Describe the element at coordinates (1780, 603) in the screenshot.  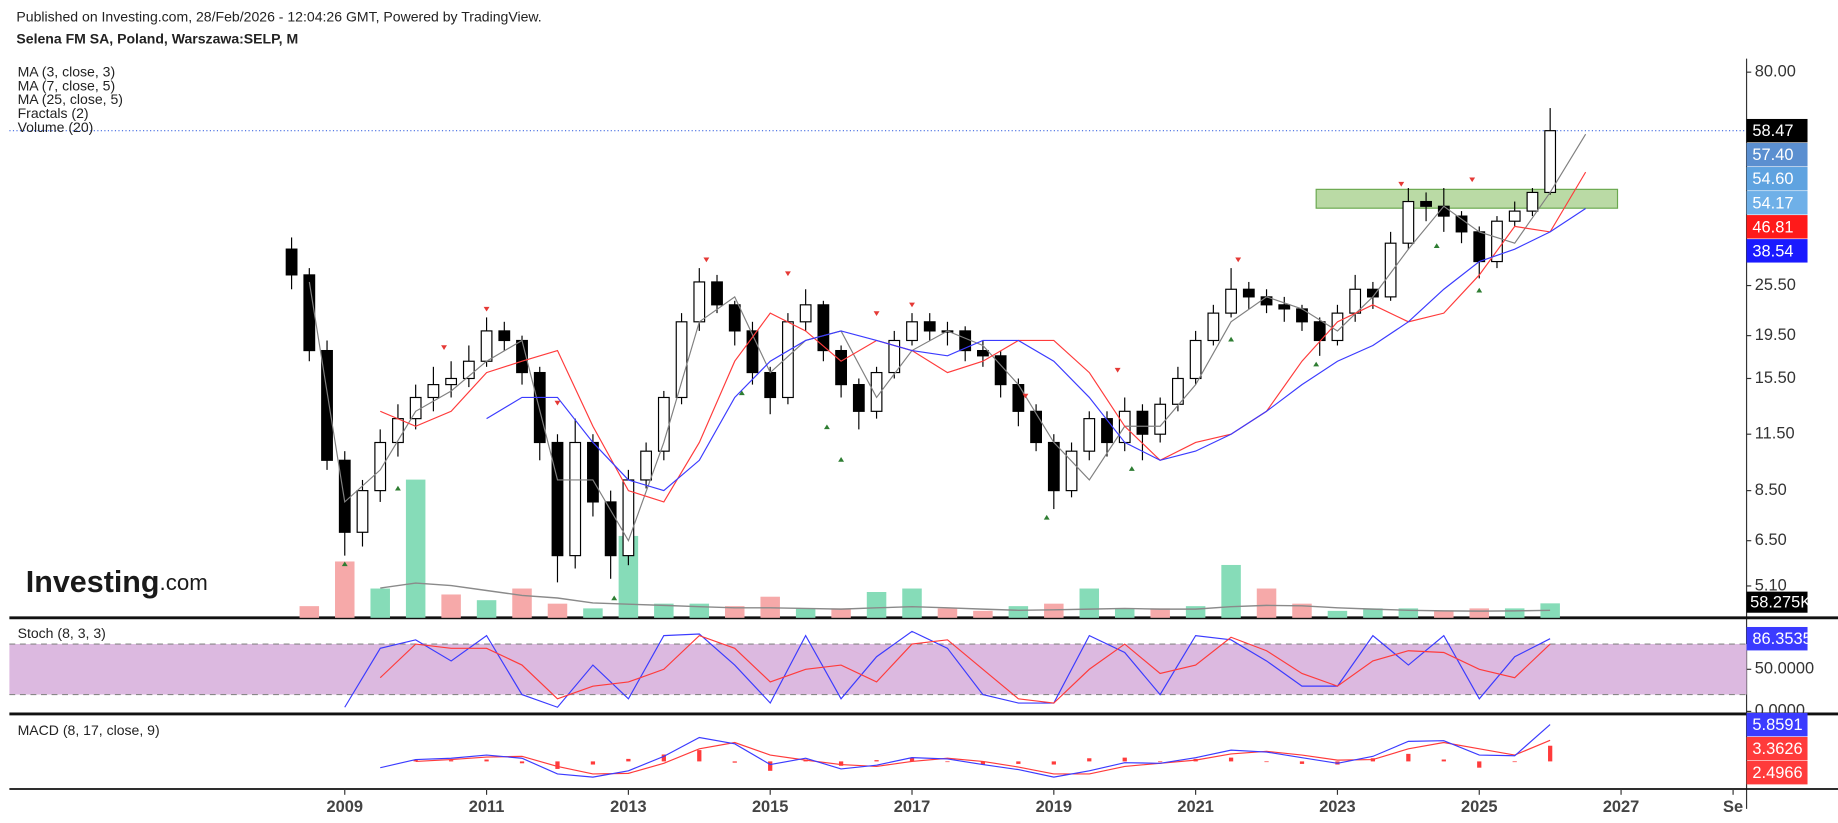
I see `volume-label: 58.275K` at that location.